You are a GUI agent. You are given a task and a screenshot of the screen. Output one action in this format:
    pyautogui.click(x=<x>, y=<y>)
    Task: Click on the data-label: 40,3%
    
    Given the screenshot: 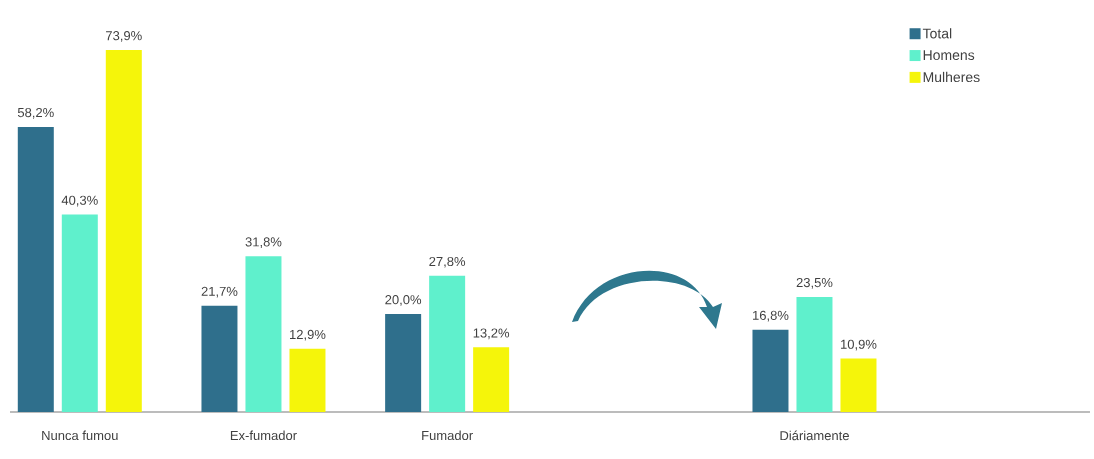 What is the action you would take?
    pyautogui.click(x=79, y=201)
    